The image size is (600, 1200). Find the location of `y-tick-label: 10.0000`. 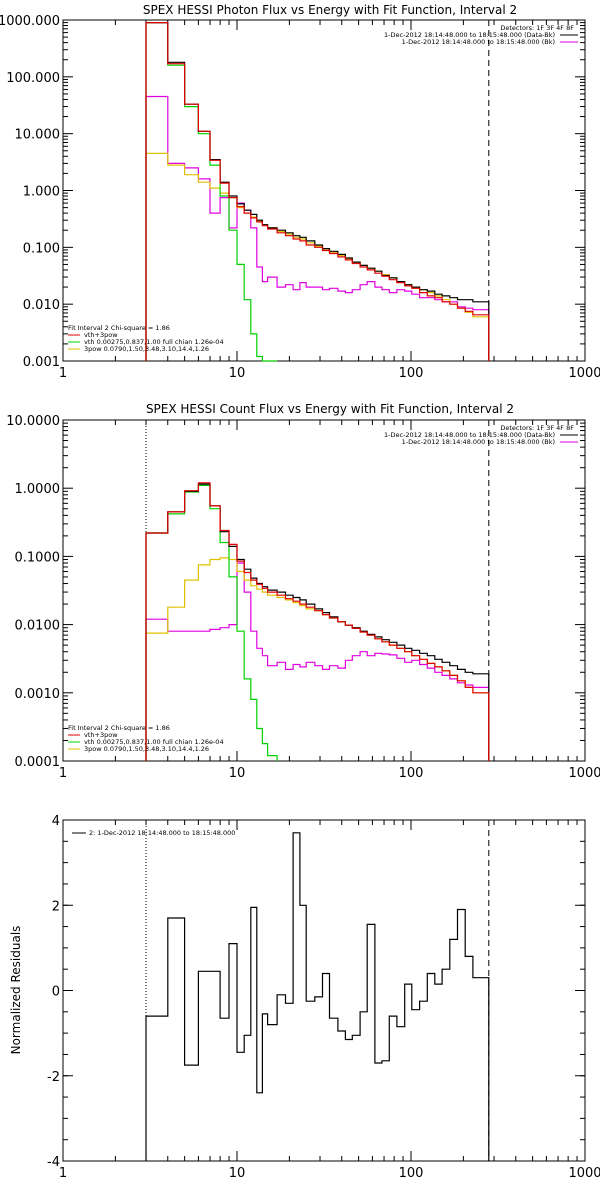

y-tick-label: 10.0000 is located at coordinates (33, 421).